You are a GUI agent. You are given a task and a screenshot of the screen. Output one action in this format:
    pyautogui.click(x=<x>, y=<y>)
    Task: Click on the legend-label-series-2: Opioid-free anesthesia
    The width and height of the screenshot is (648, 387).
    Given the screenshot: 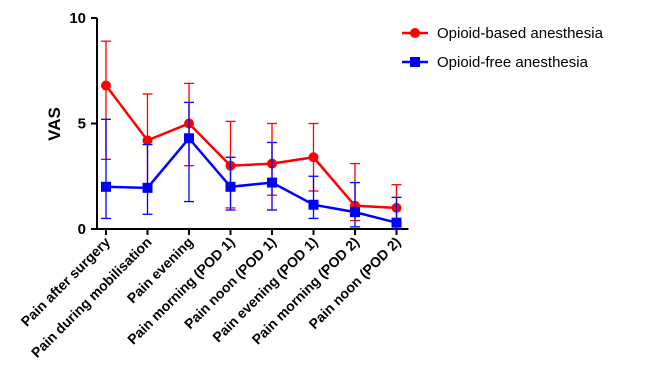 What is the action you would take?
    pyautogui.click(x=513, y=62)
    